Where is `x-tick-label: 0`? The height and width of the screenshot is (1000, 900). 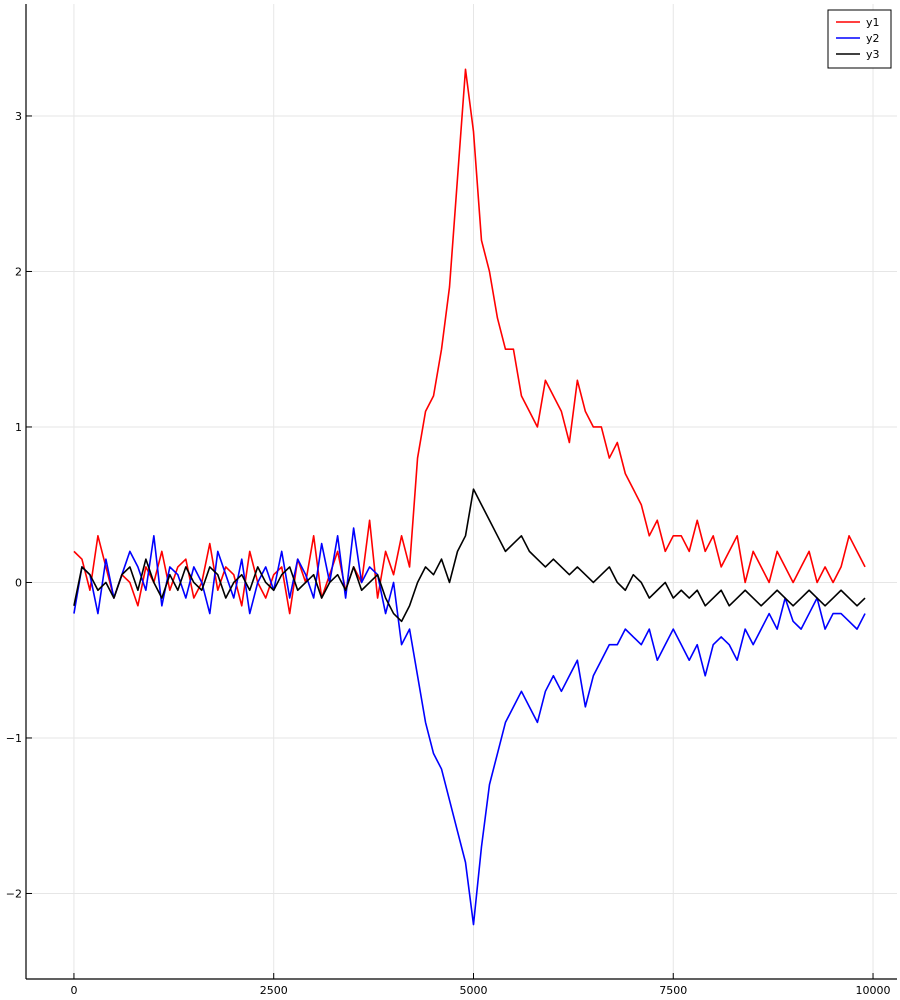 x-tick-label: 0 is located at coordinates (73, 990).